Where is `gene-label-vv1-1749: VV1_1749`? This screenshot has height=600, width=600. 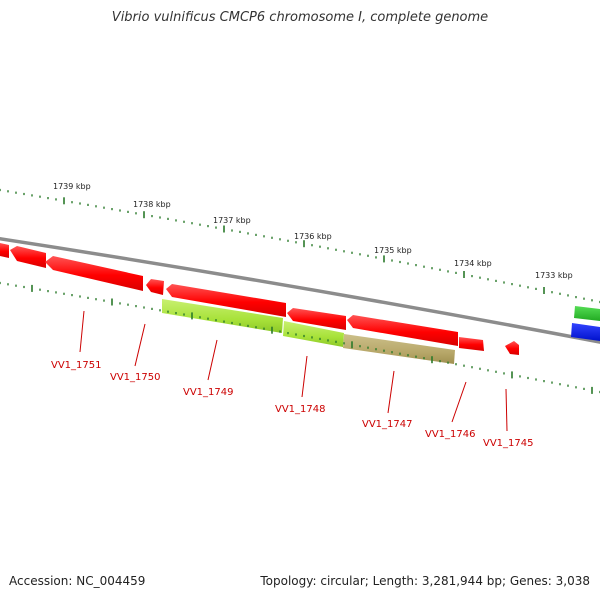 gene-label-vv1-1749: VV1_1749 is located at coordinates (208, 392).